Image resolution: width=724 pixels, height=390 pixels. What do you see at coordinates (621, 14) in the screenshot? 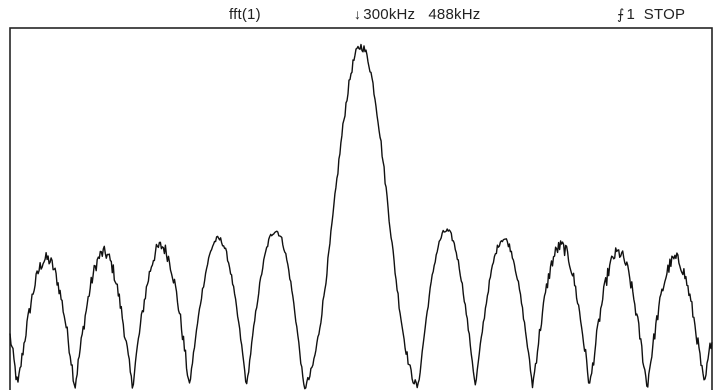
I see `trigger-slope-icon: ⨍` at bounding box center [621, 14].